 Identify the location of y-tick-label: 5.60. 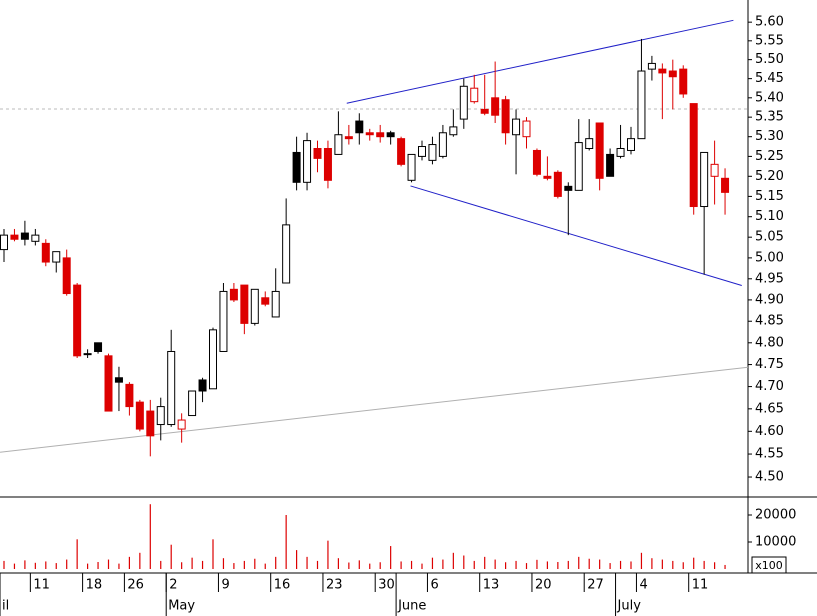
(769, 22).